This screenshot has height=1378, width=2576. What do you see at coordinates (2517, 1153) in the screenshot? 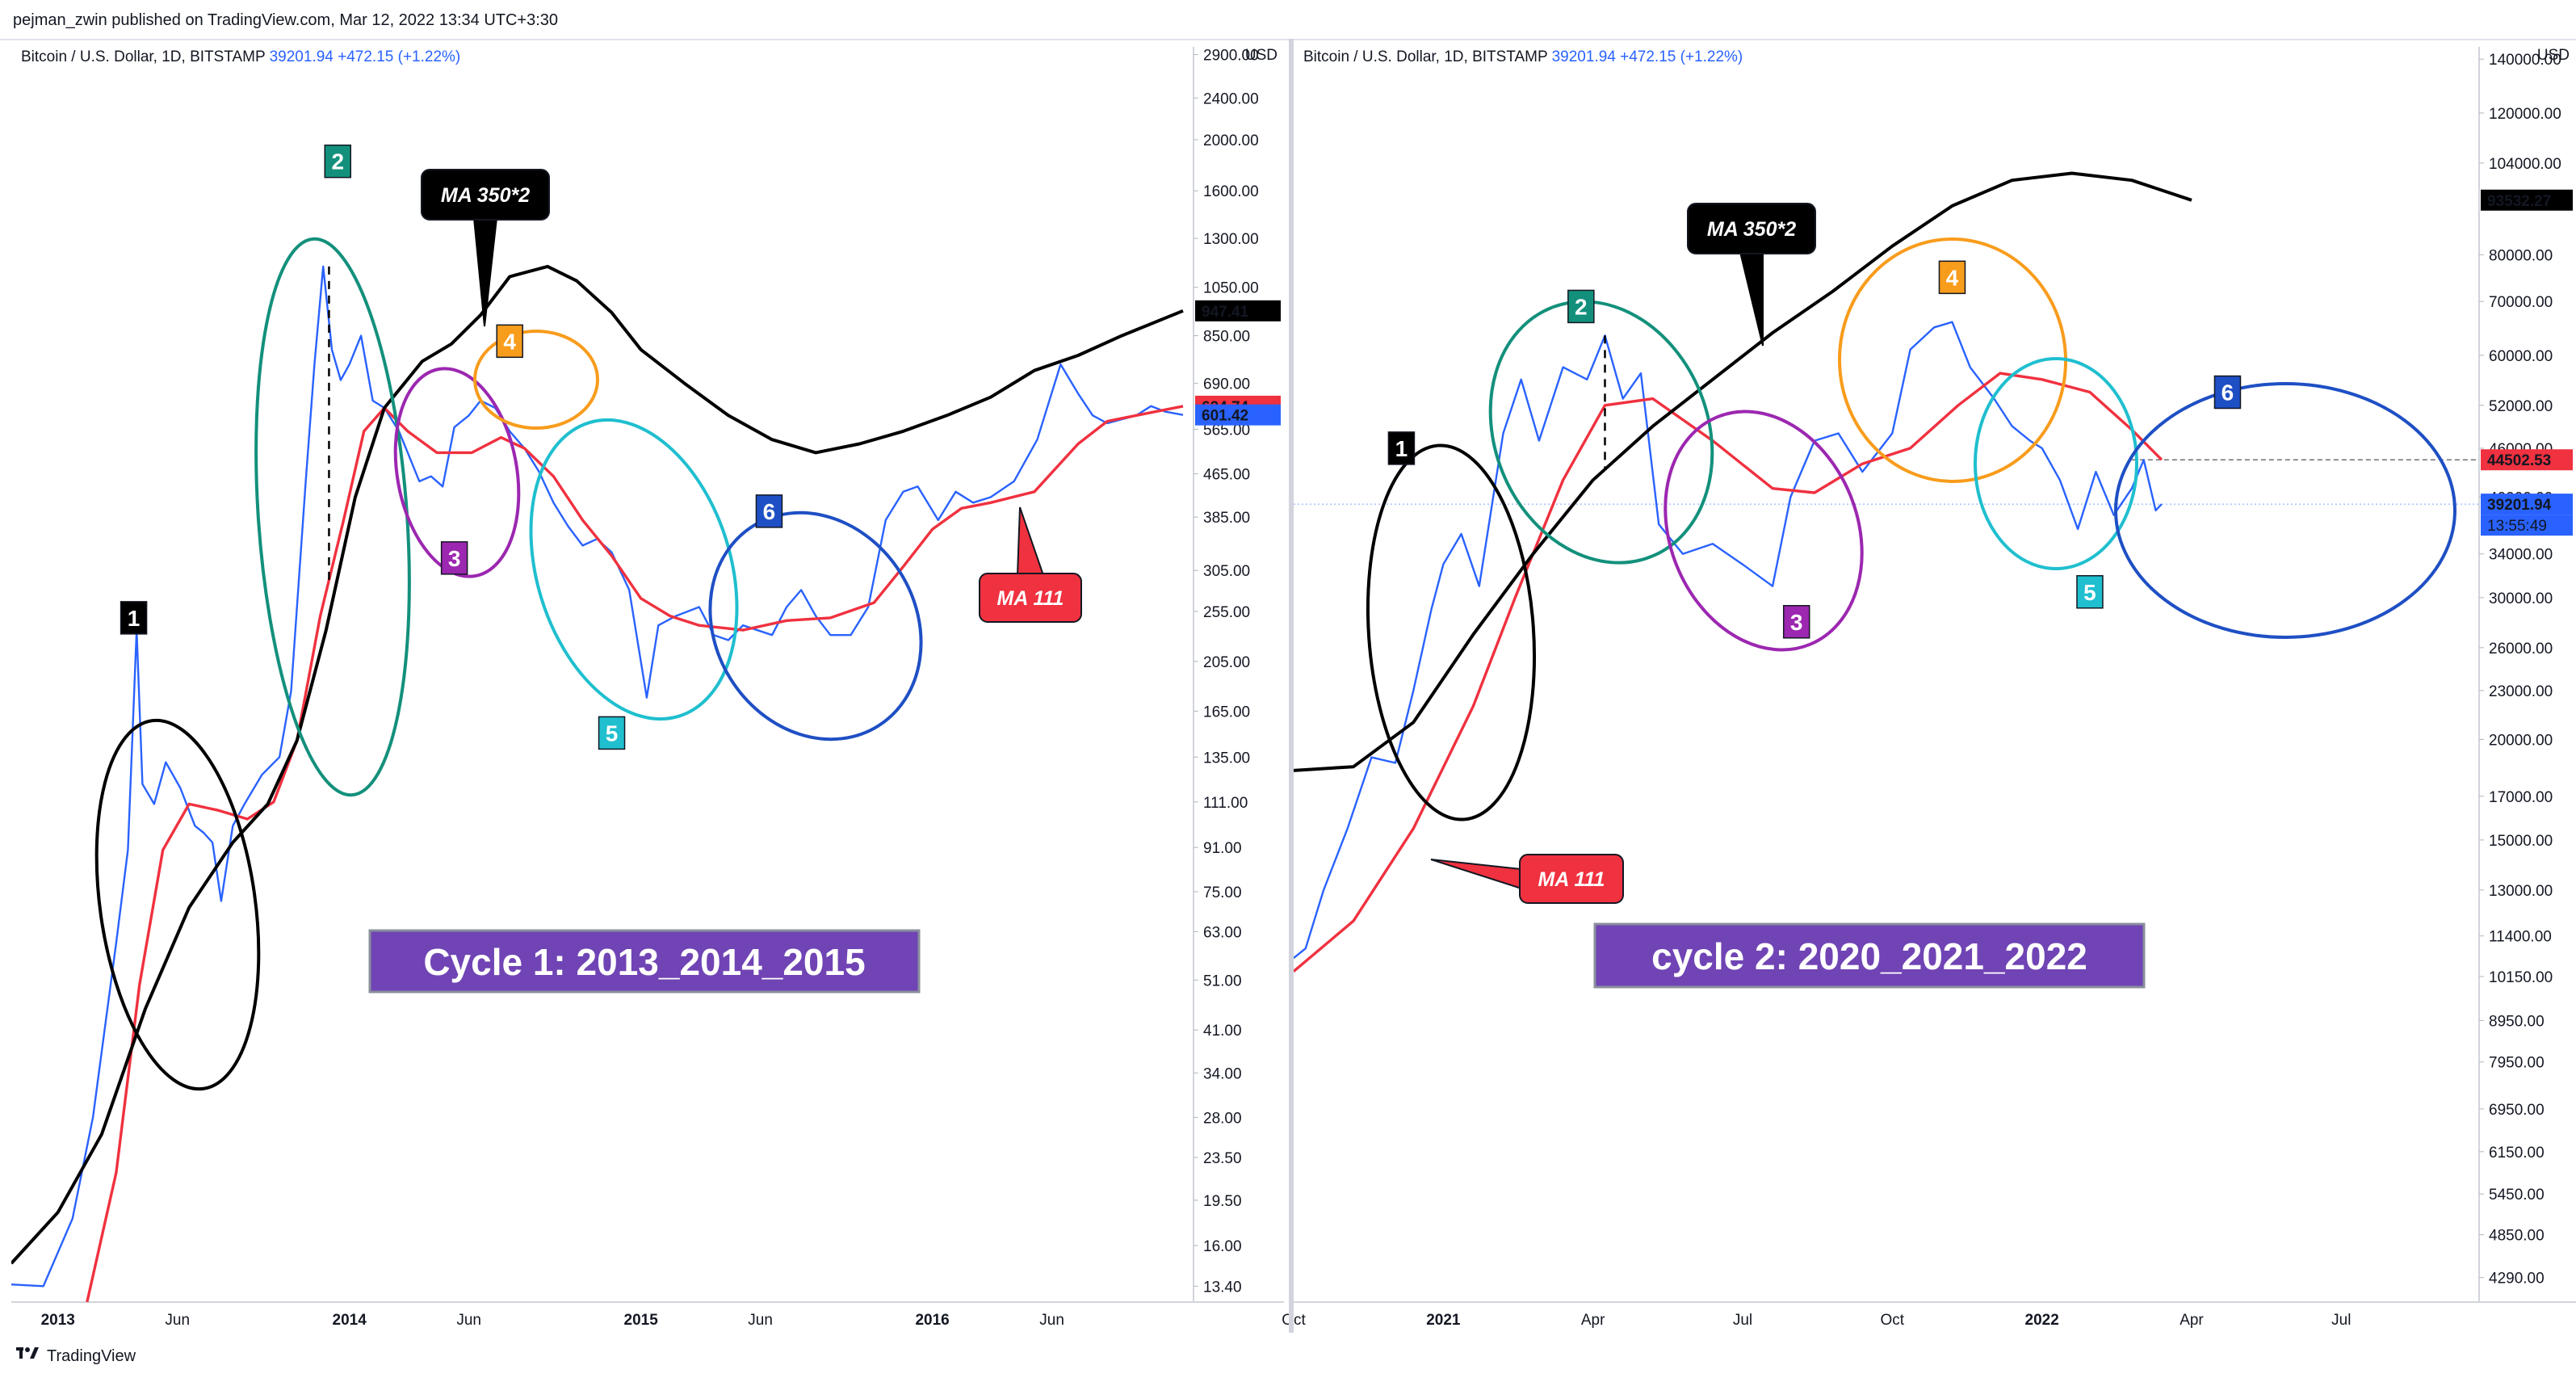
I see `y-tick-label: 6150.00` at bounding box center [2517, 1153].